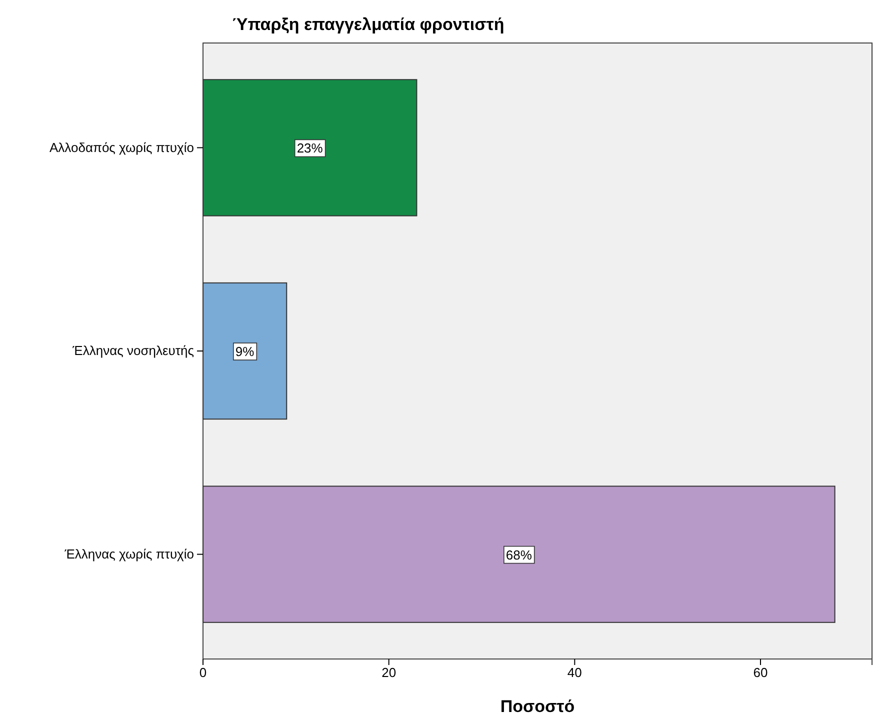 The width and height of the screenshot is (873, 724). I want to click on x-tick-label: 0, so click(203, 672).